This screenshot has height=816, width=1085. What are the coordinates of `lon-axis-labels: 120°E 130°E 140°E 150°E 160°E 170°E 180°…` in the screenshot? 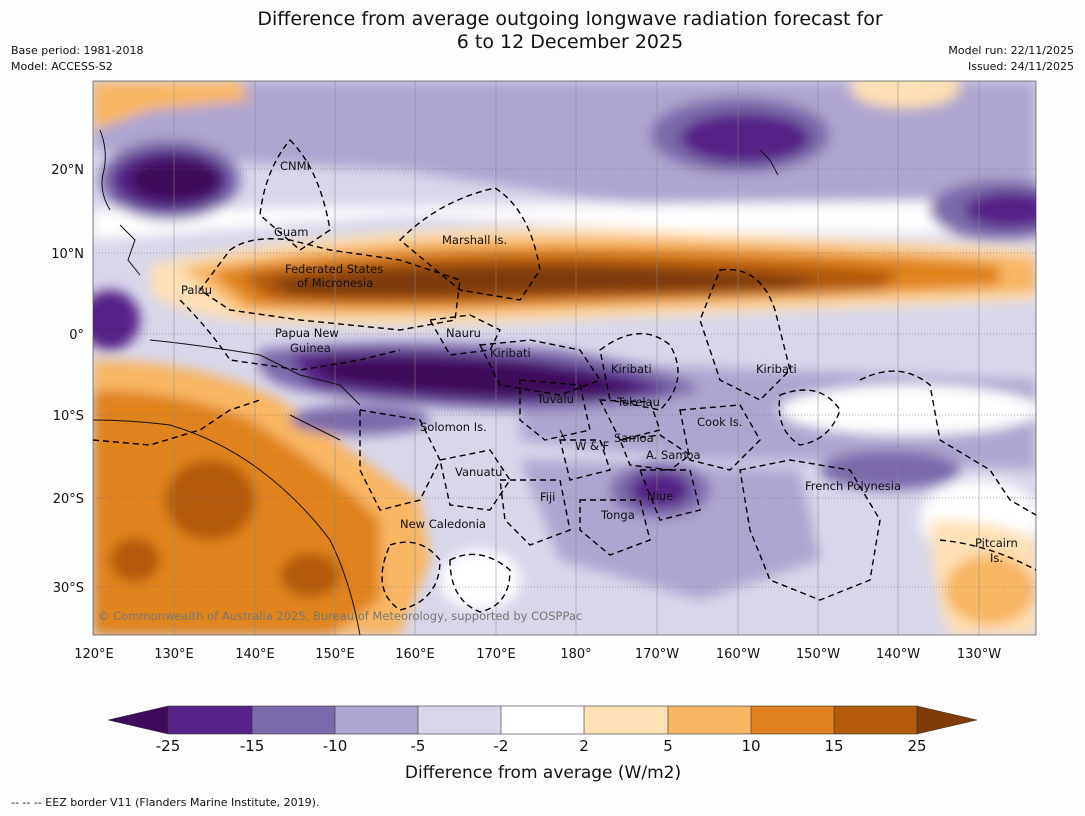 It's located at (537, 654).